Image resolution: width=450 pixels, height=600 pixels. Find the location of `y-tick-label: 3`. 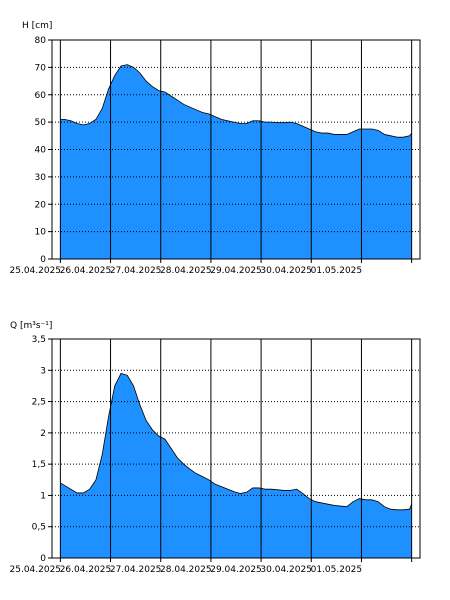

y-tick-label: 3 is located at coordinates (43, 371).